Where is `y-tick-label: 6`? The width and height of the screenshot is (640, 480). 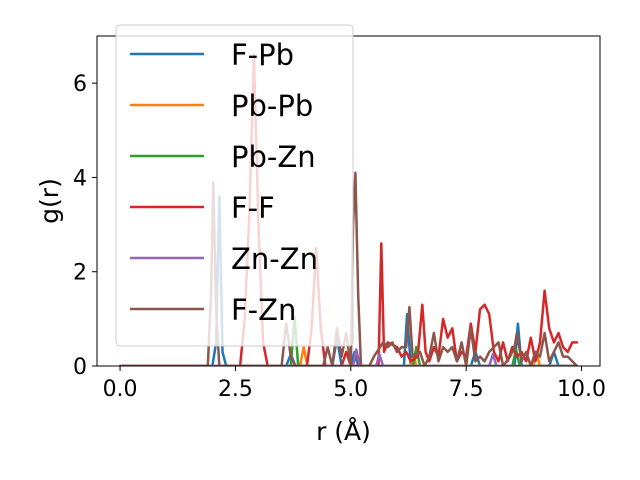
y-tick-label: 6 is located at coordinates (80, 84).